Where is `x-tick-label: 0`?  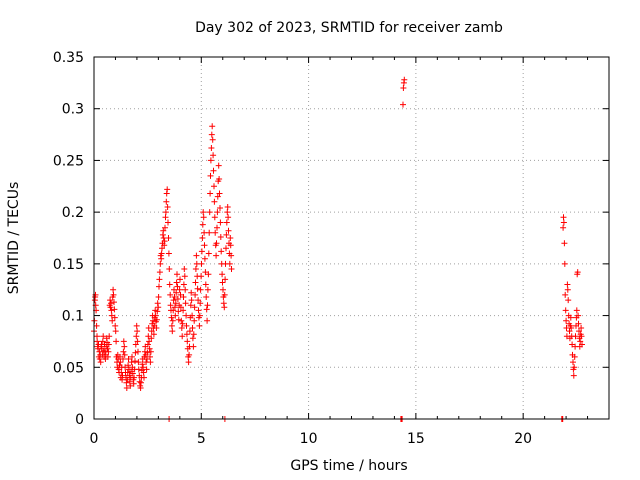
x-tick-label: 0 is located at coordinates (94, 439).